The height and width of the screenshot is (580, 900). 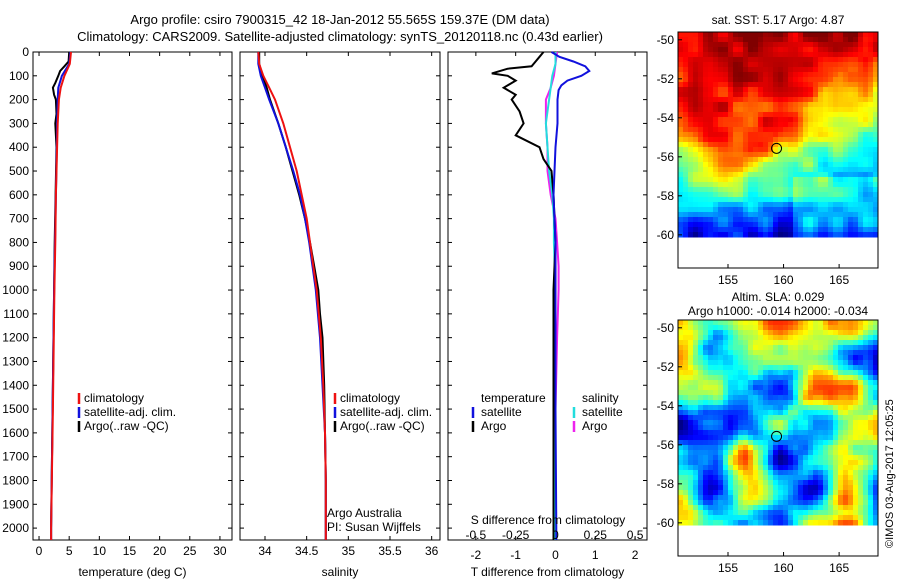 What do you see at coordinates (15, 385) in the screenshot?
I see `y-tick-label: 1400` at bounding box center [15, 385].